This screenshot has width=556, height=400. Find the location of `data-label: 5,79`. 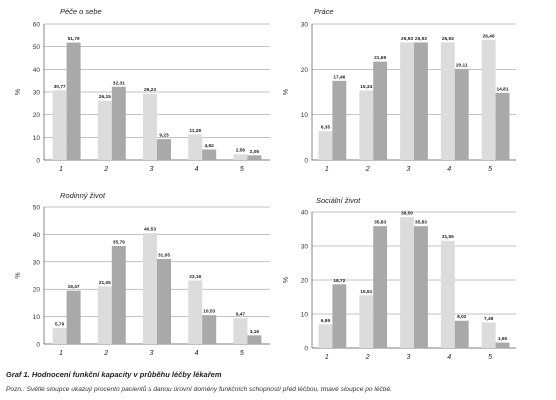

data-label: 5,79 is located at coordinates (60, 325).